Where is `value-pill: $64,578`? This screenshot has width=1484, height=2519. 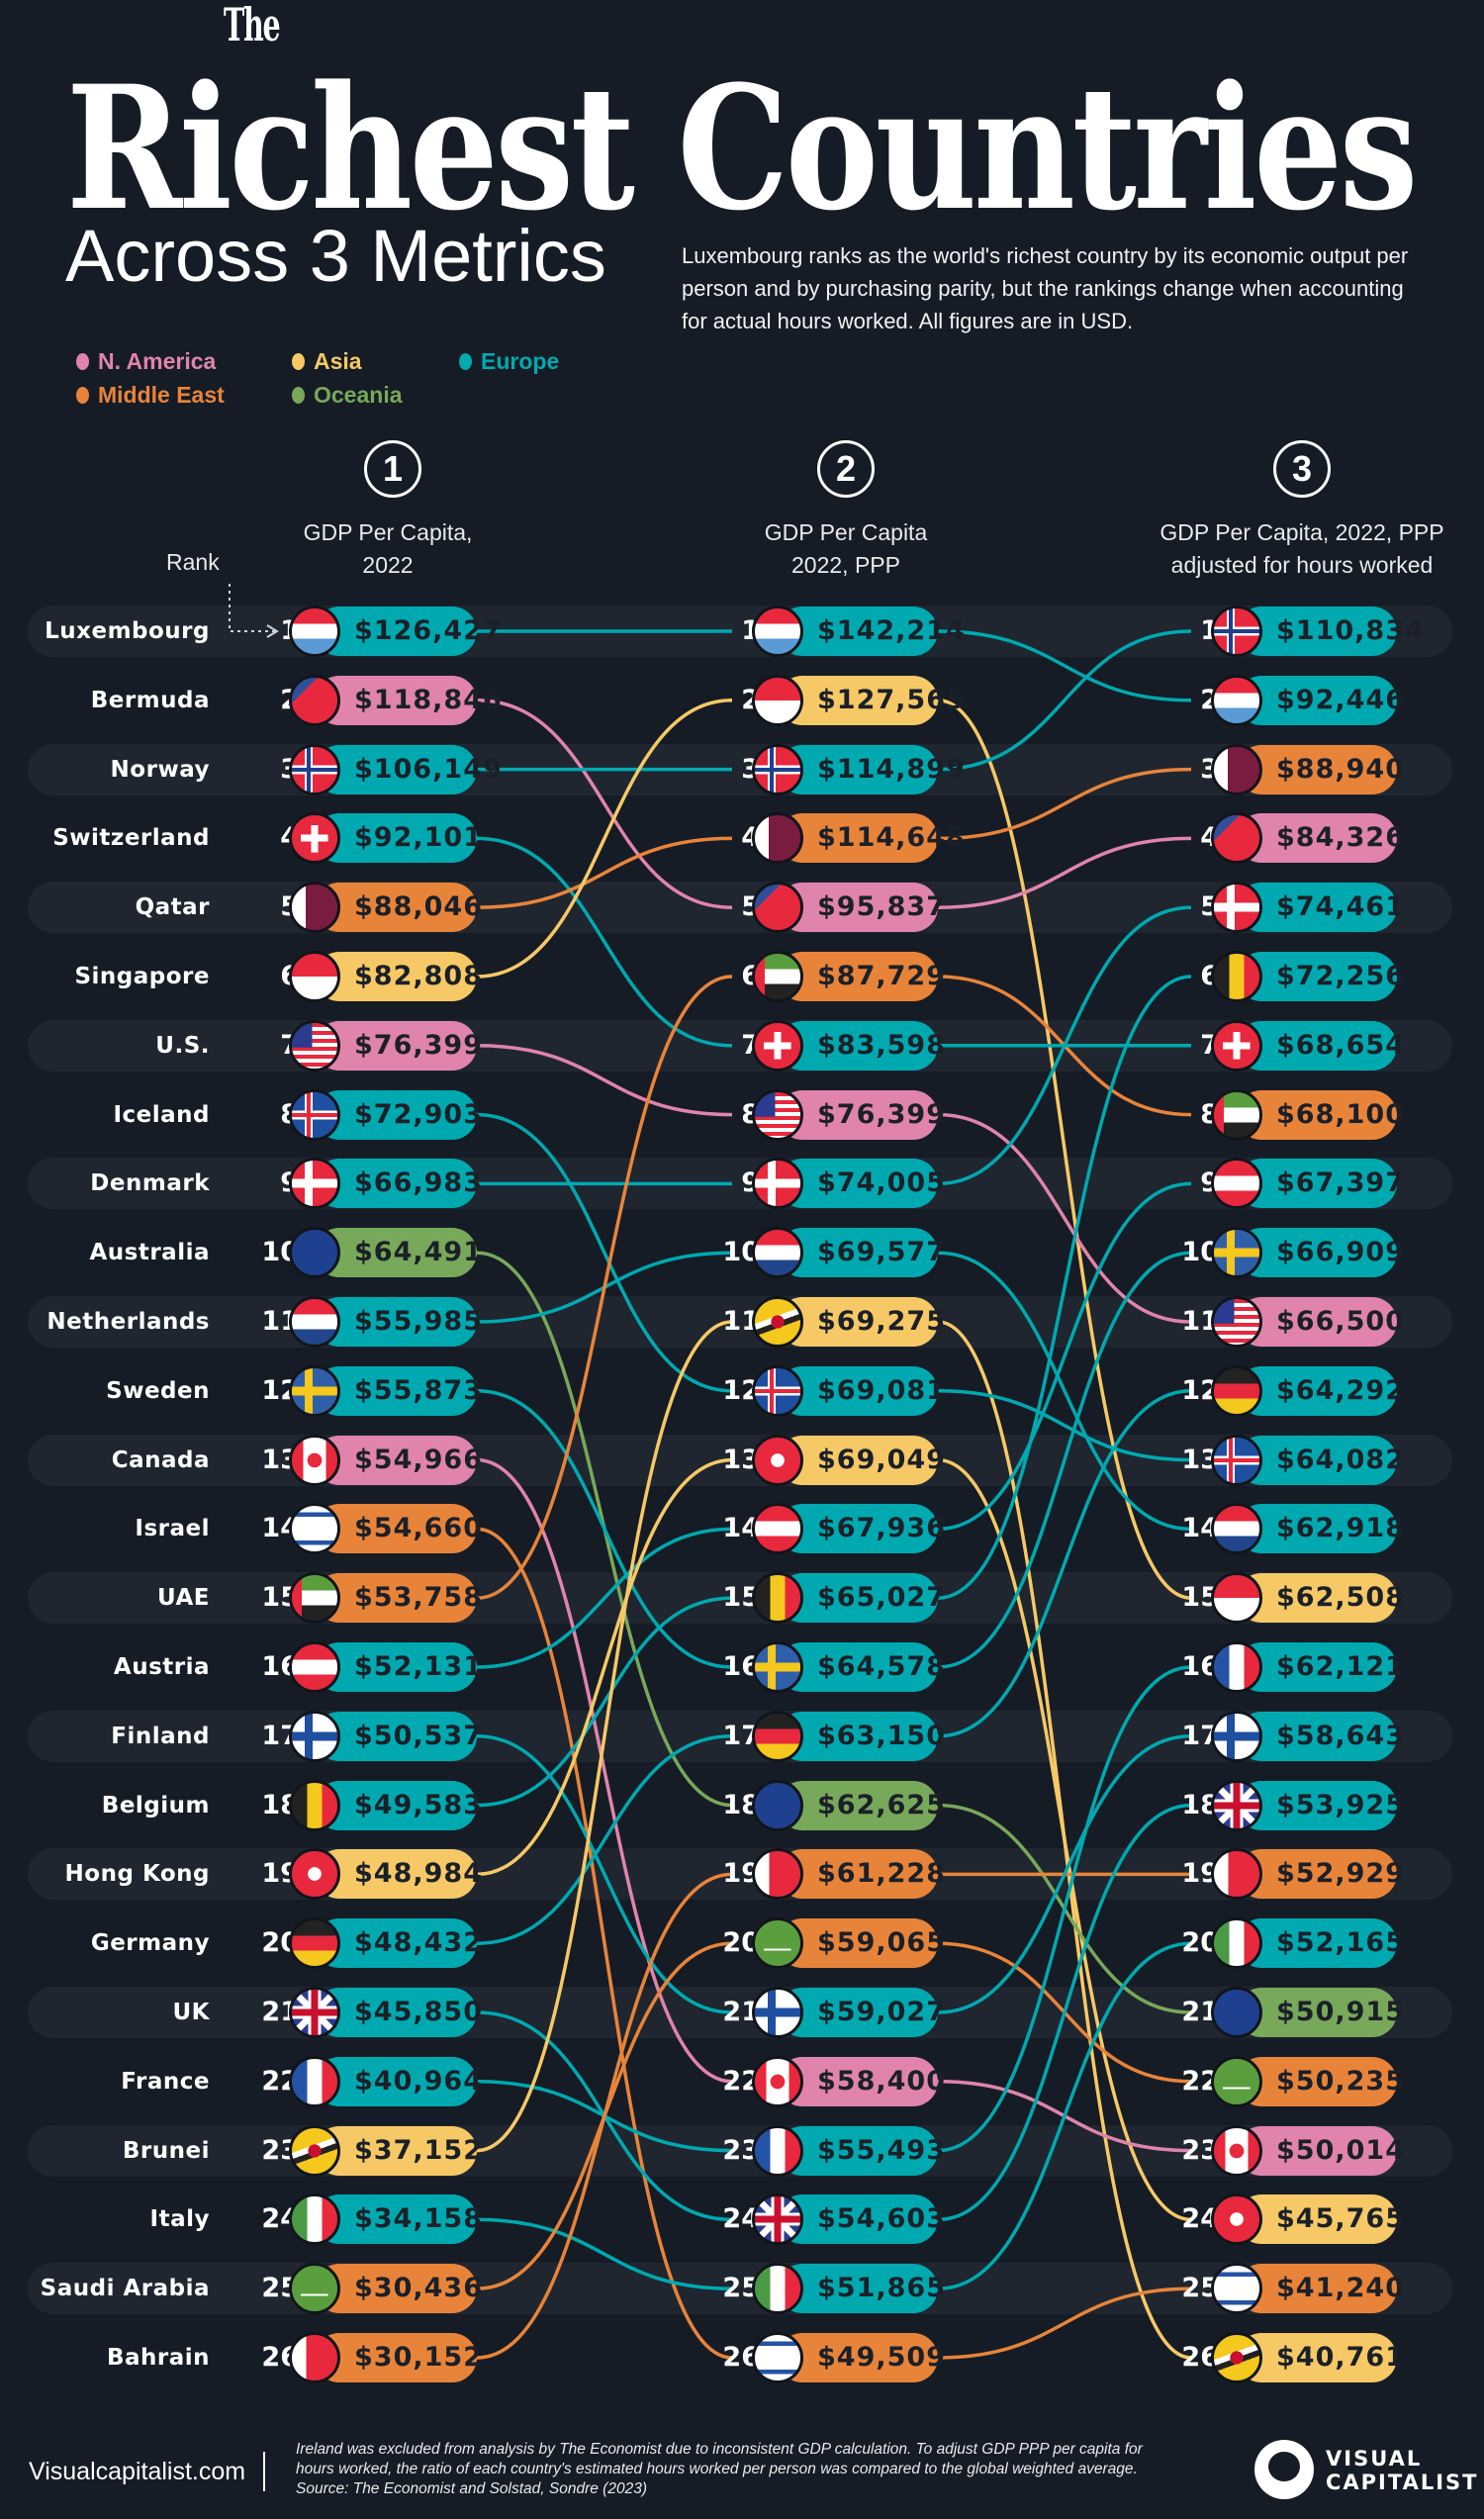
value-pill: $64,578 is located at coordinates (861, 1667).